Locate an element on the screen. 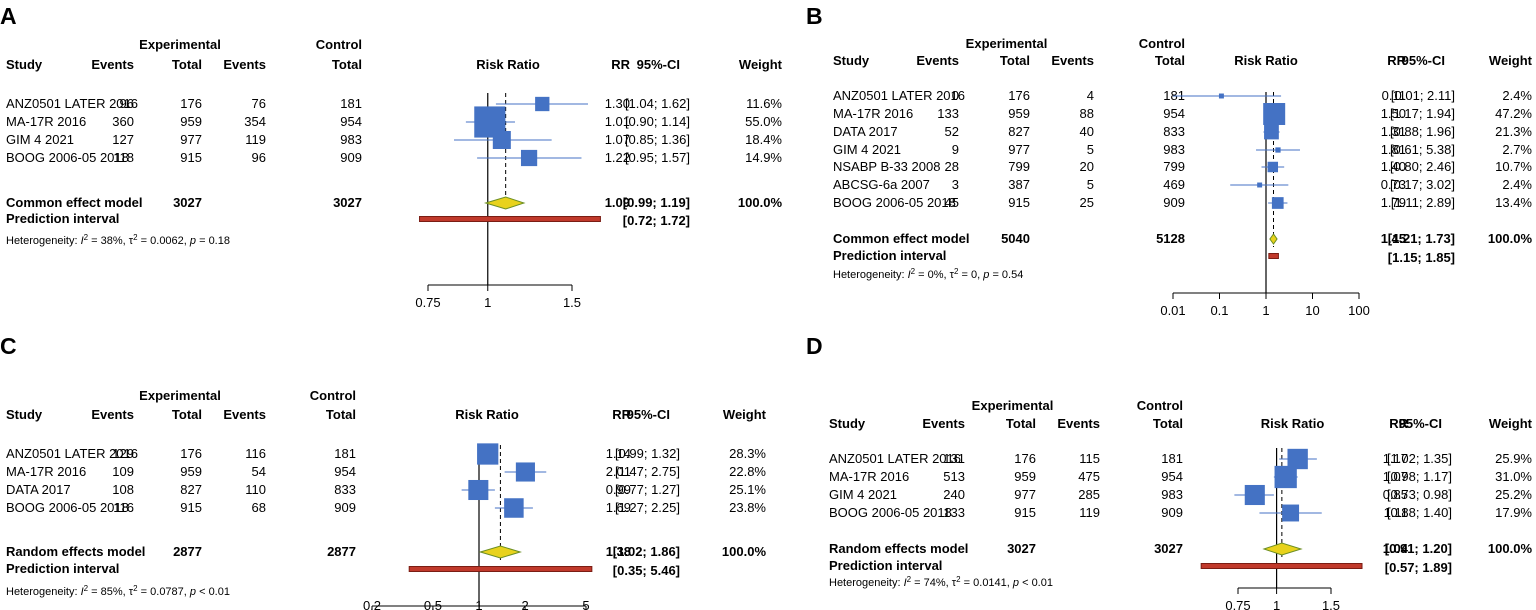 The image size is (1536, 610). heterogeneity-part: < 0.01 is located at coordinates (213, 592).